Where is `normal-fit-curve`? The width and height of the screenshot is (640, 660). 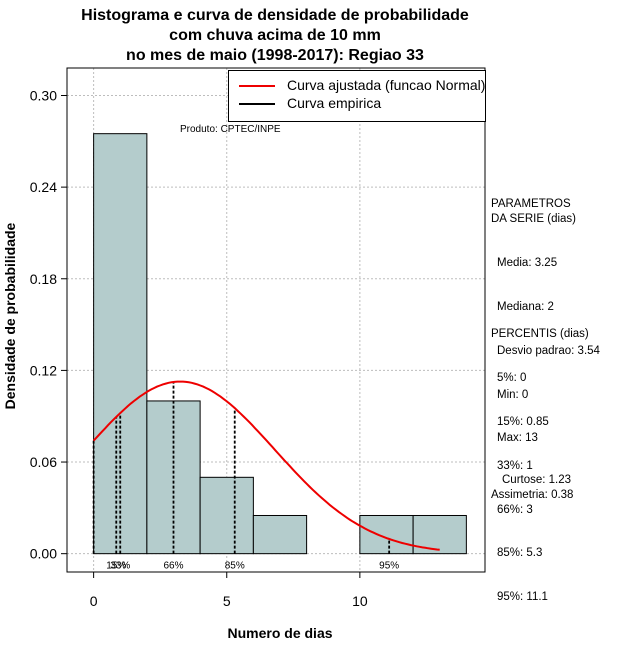 normal-fit-curve is located at coordinates (266, 465).